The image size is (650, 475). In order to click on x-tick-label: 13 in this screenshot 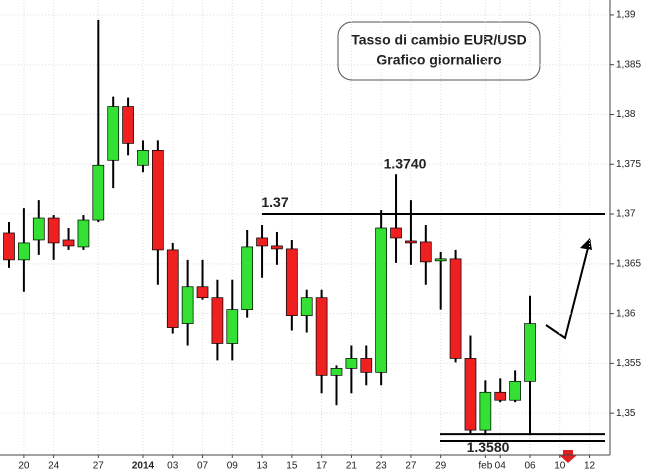, I will do `click(262, 466)`.